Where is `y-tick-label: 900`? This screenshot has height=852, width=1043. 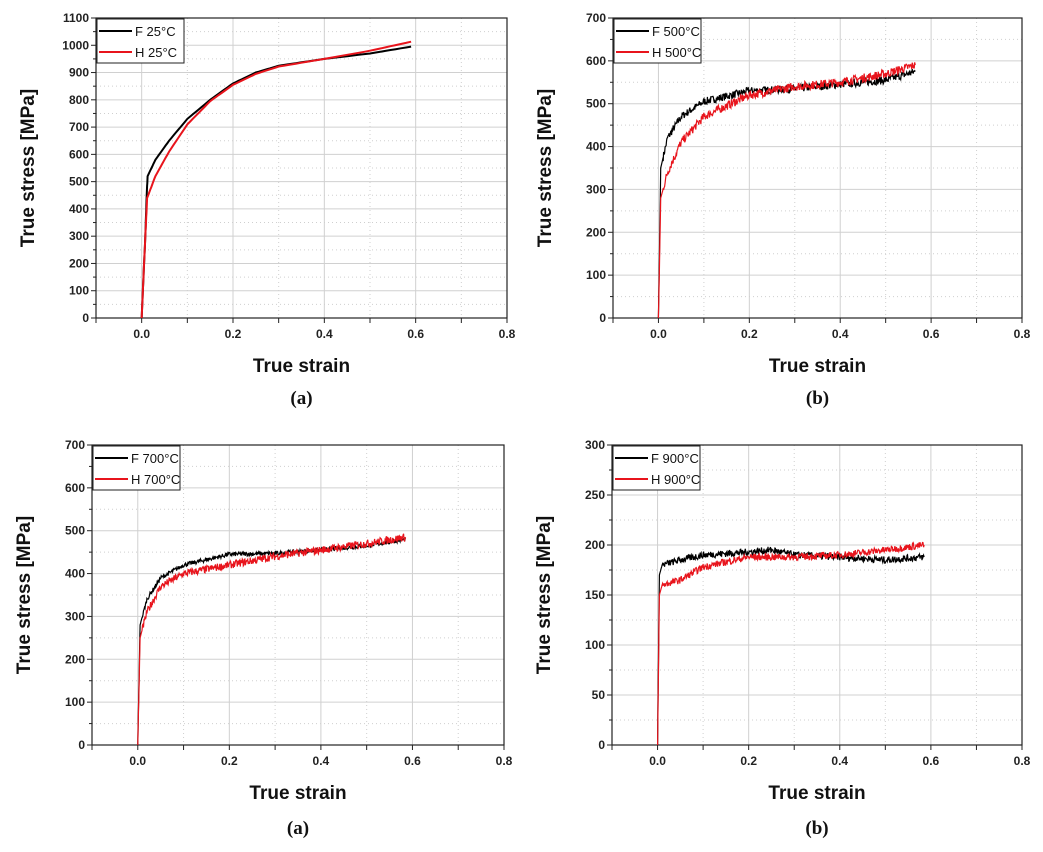
y-tick-label: 900 is located at coordinates (79, 73).